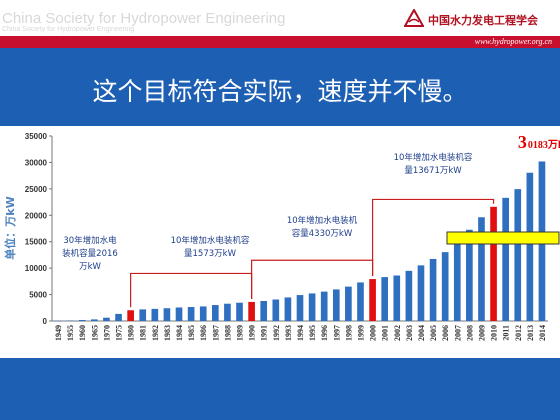 The height and width of the screenshot is (420, 560). What do you see at coordinates (131, 333) in the screenshot?
I see `x-tick-label: 1980` at bounding box center [131, 333].